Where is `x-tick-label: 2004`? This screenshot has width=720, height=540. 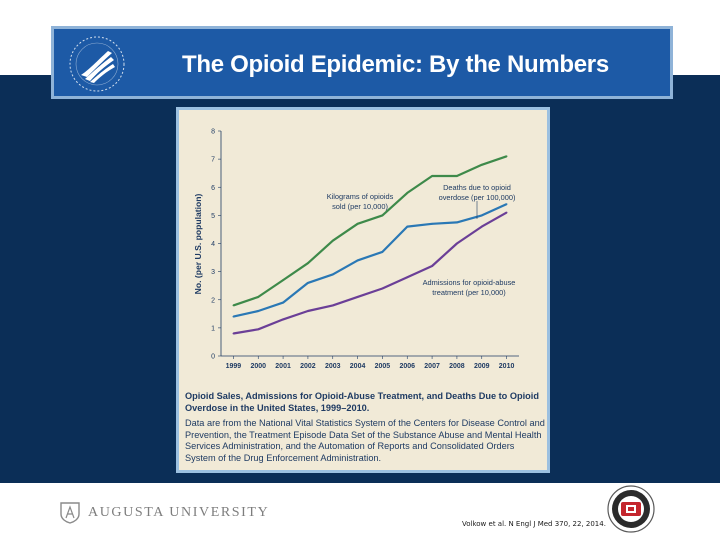 x-tick-label: 2004 is located at coordinates (358, 366).